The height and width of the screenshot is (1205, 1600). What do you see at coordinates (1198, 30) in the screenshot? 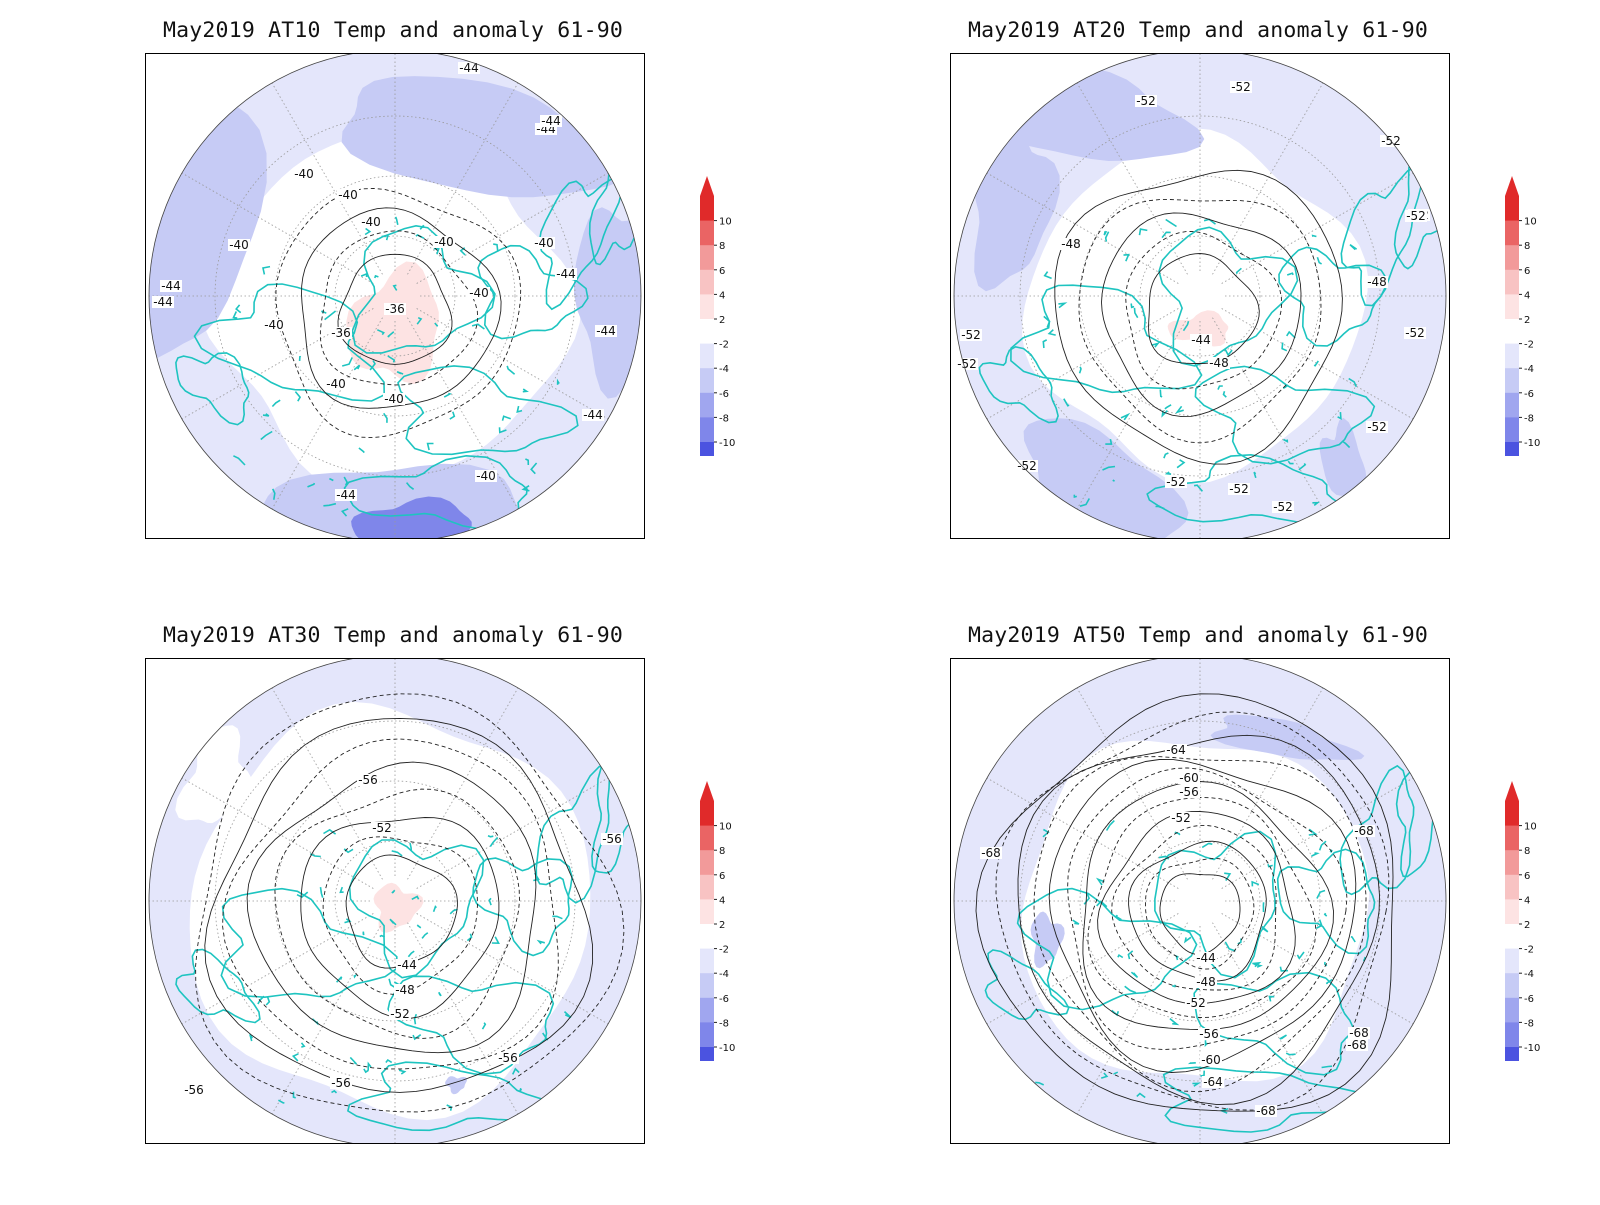
I see `panel-title: May2019 AT20 Temp and anomaly 61-90` at bounding box center [1198, 30].